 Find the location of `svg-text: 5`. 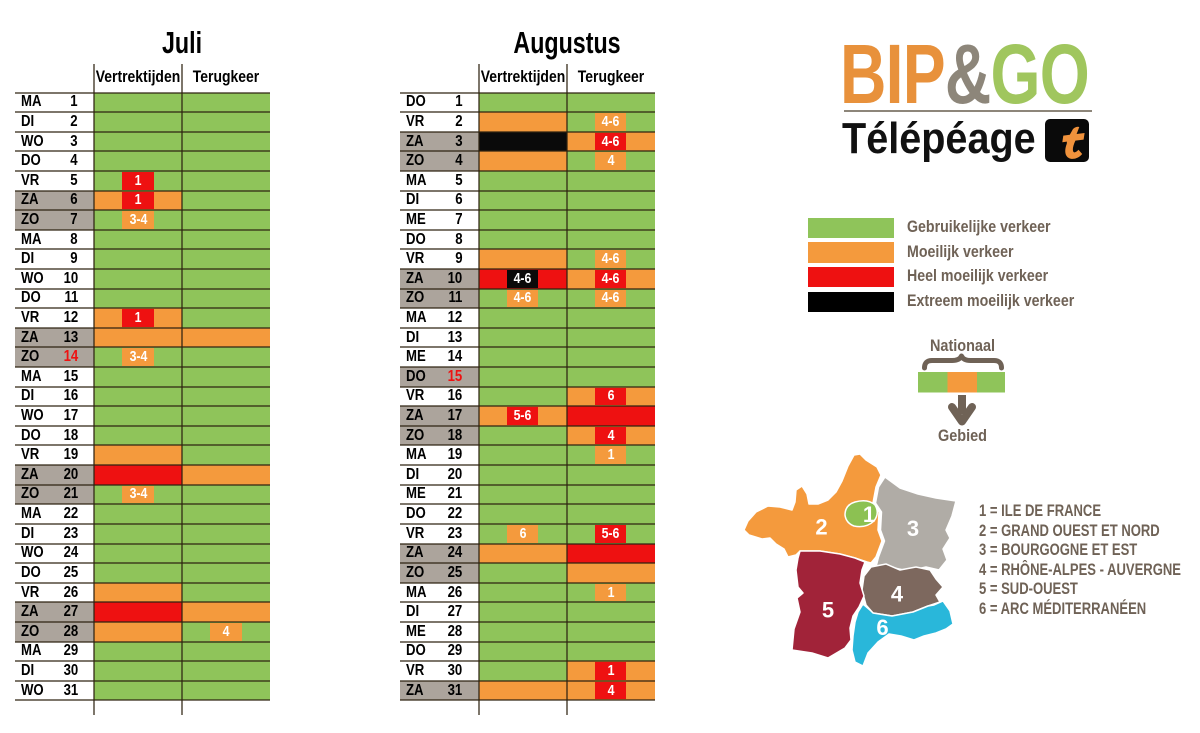

svg-text: 5 is located at coordinates (828, 610).